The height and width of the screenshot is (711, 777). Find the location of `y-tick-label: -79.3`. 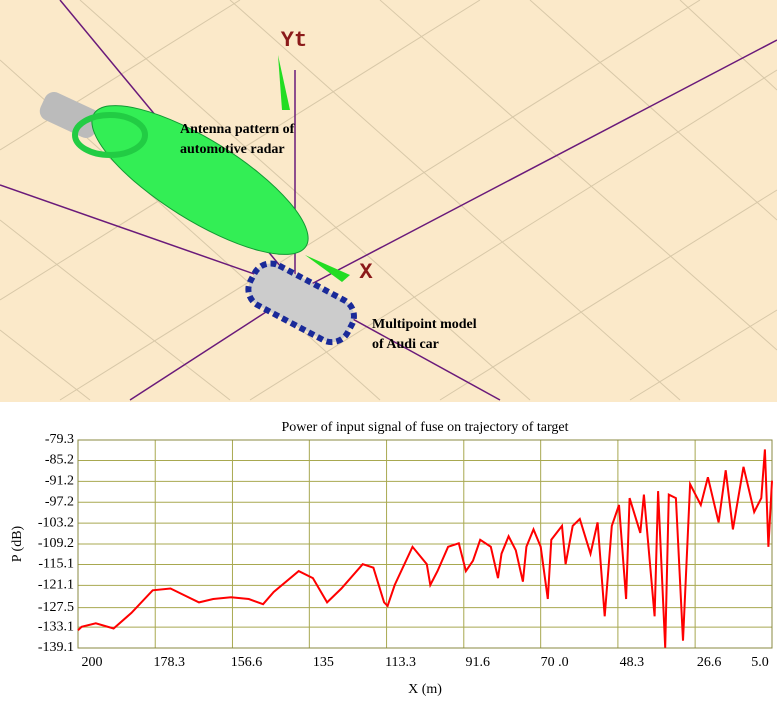

y-tick-label: -79.3 is located at coordinates (59, 439).